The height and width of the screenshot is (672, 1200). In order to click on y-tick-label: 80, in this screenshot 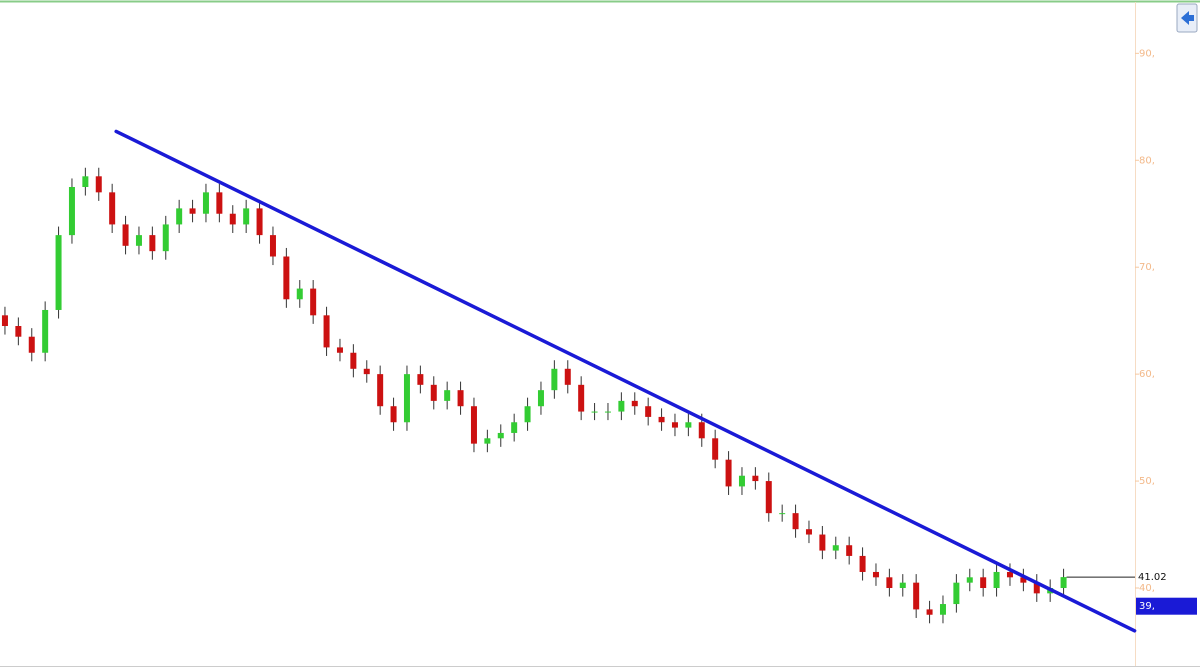, I will do `click(1147, 160)`.